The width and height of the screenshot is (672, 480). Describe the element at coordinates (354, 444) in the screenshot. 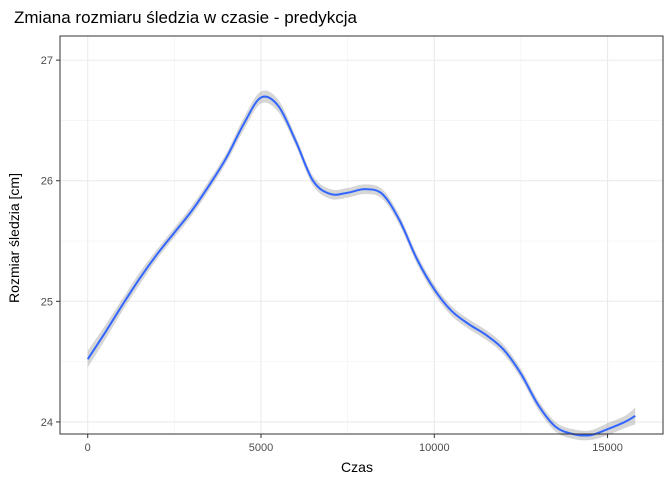

I see `x-axis: 0 5000 10000 15000` at that location.